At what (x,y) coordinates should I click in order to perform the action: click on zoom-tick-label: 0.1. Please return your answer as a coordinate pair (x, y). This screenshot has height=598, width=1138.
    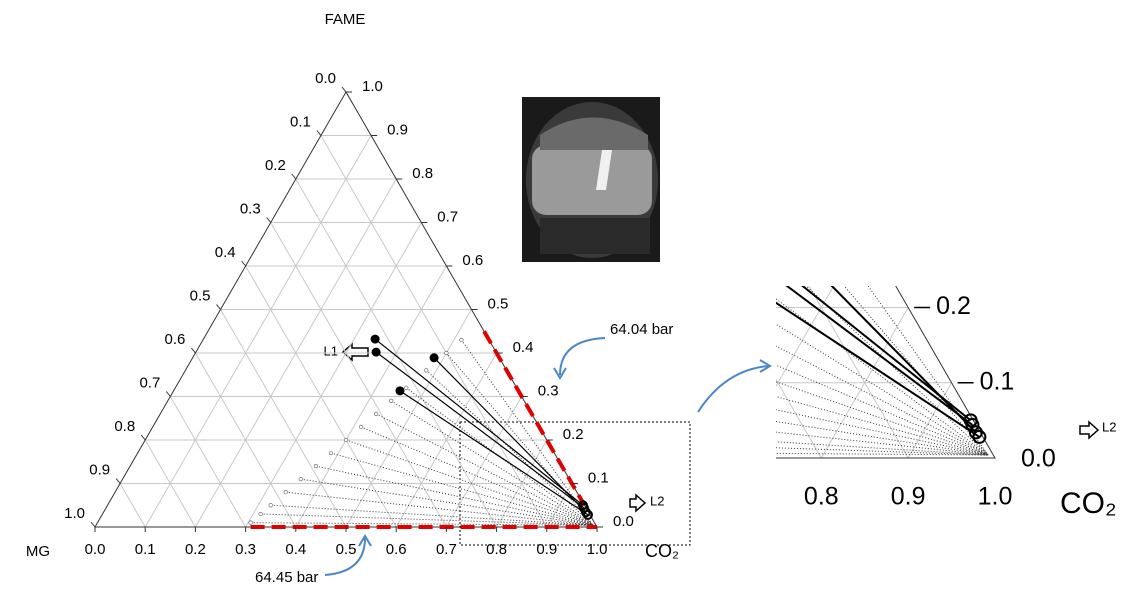
    Looking at the image, I should click on (997, 381).